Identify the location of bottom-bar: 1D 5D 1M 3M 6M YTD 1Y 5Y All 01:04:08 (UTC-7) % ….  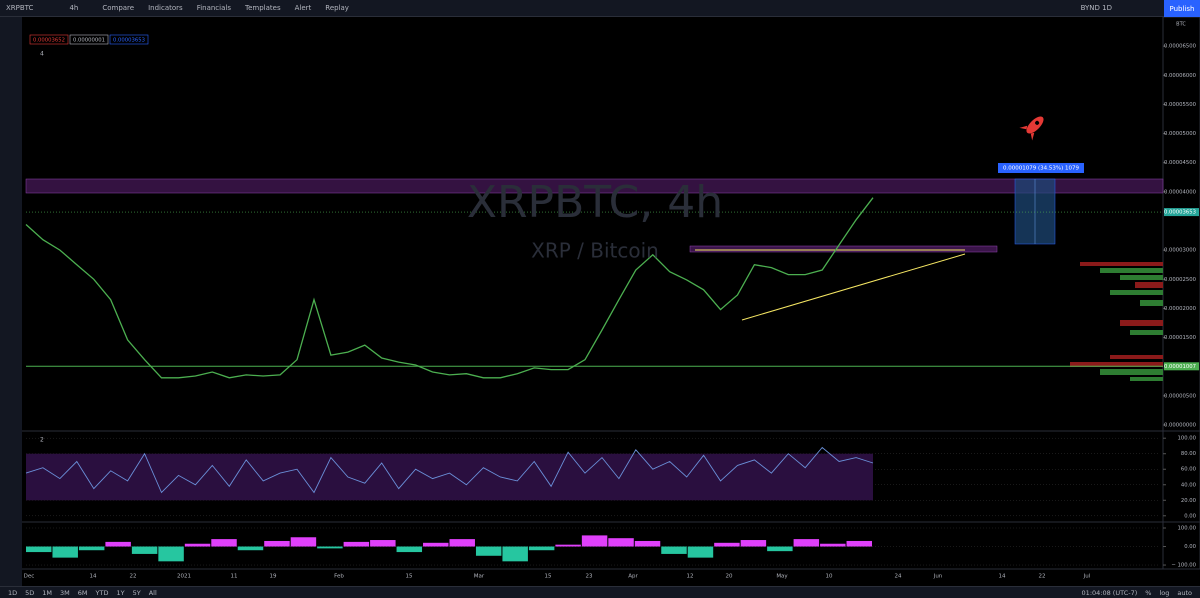
(600, 592).